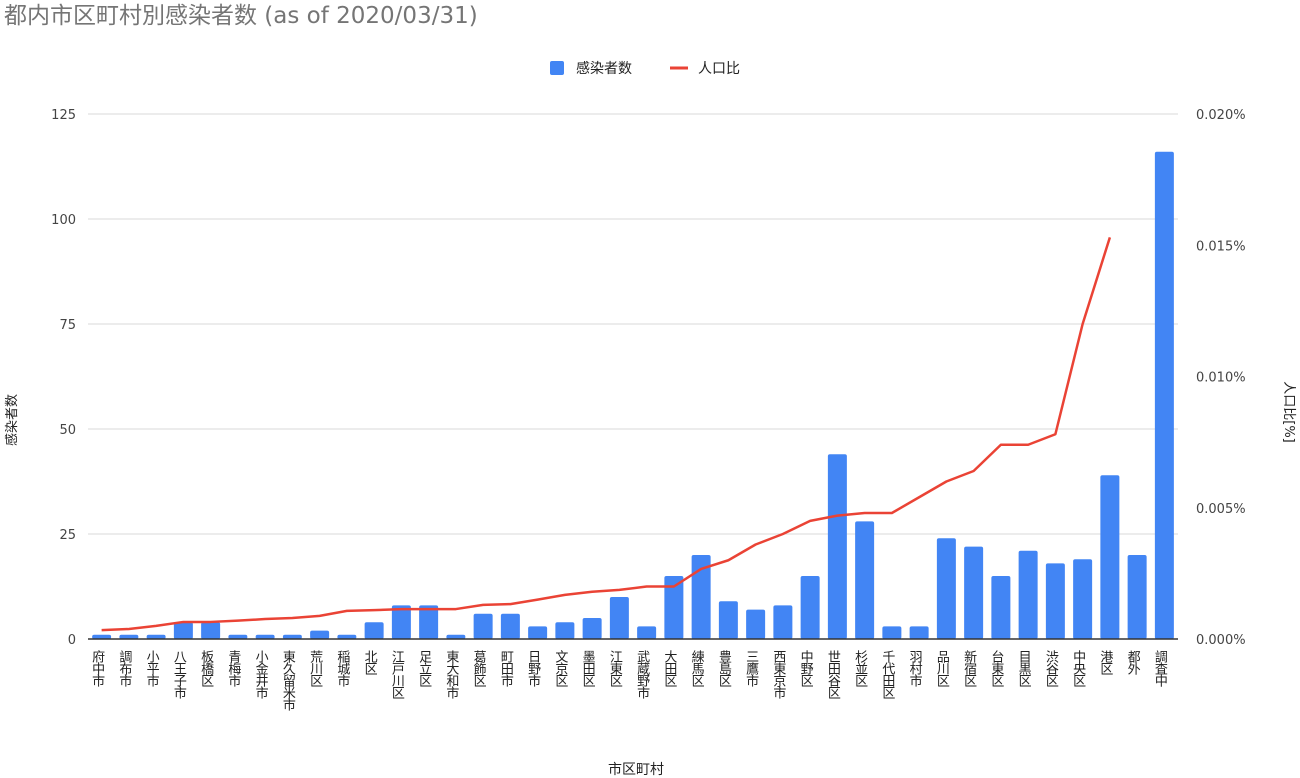 Image resolution: width=1300 pixels, height=778 pixels. What do you see at coordinates (915, 668) in the screenshot?
I see `x-tick-label: 羽村市` at bounding box center [915, 668].